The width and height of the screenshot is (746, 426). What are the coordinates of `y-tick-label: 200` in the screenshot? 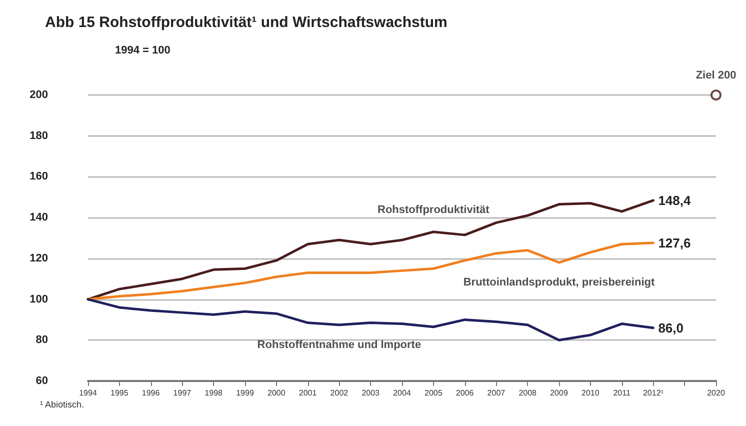 It's located at (39, 95).